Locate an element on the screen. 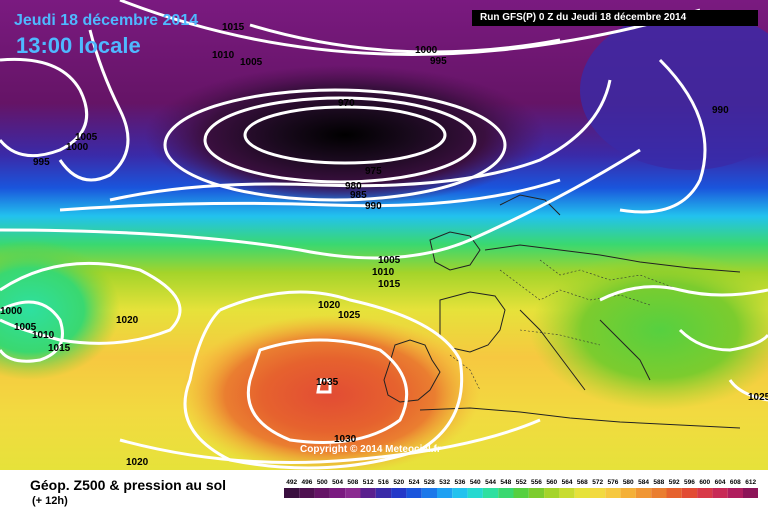 The width and height of the screenshot is (768, 512). scale-tick-label: 520 is located at coordinates (398, 482).